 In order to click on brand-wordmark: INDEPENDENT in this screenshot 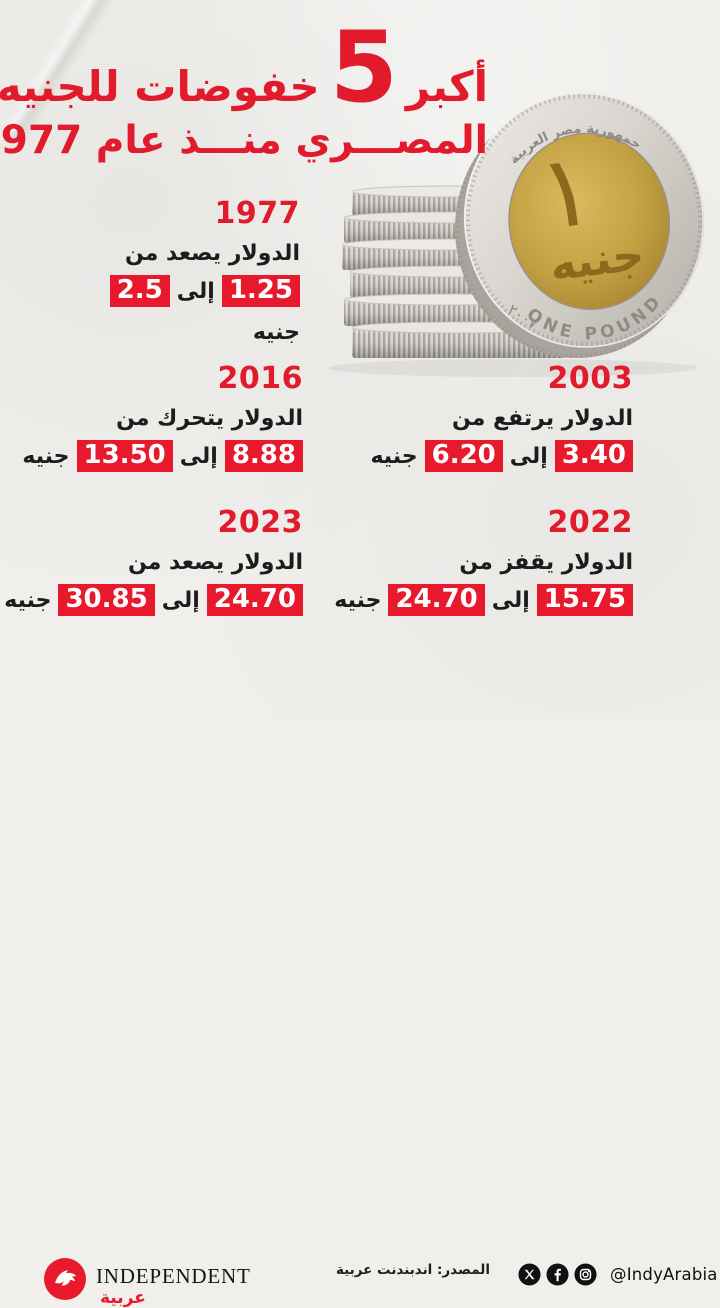, I will do `click(173, 1276)`.